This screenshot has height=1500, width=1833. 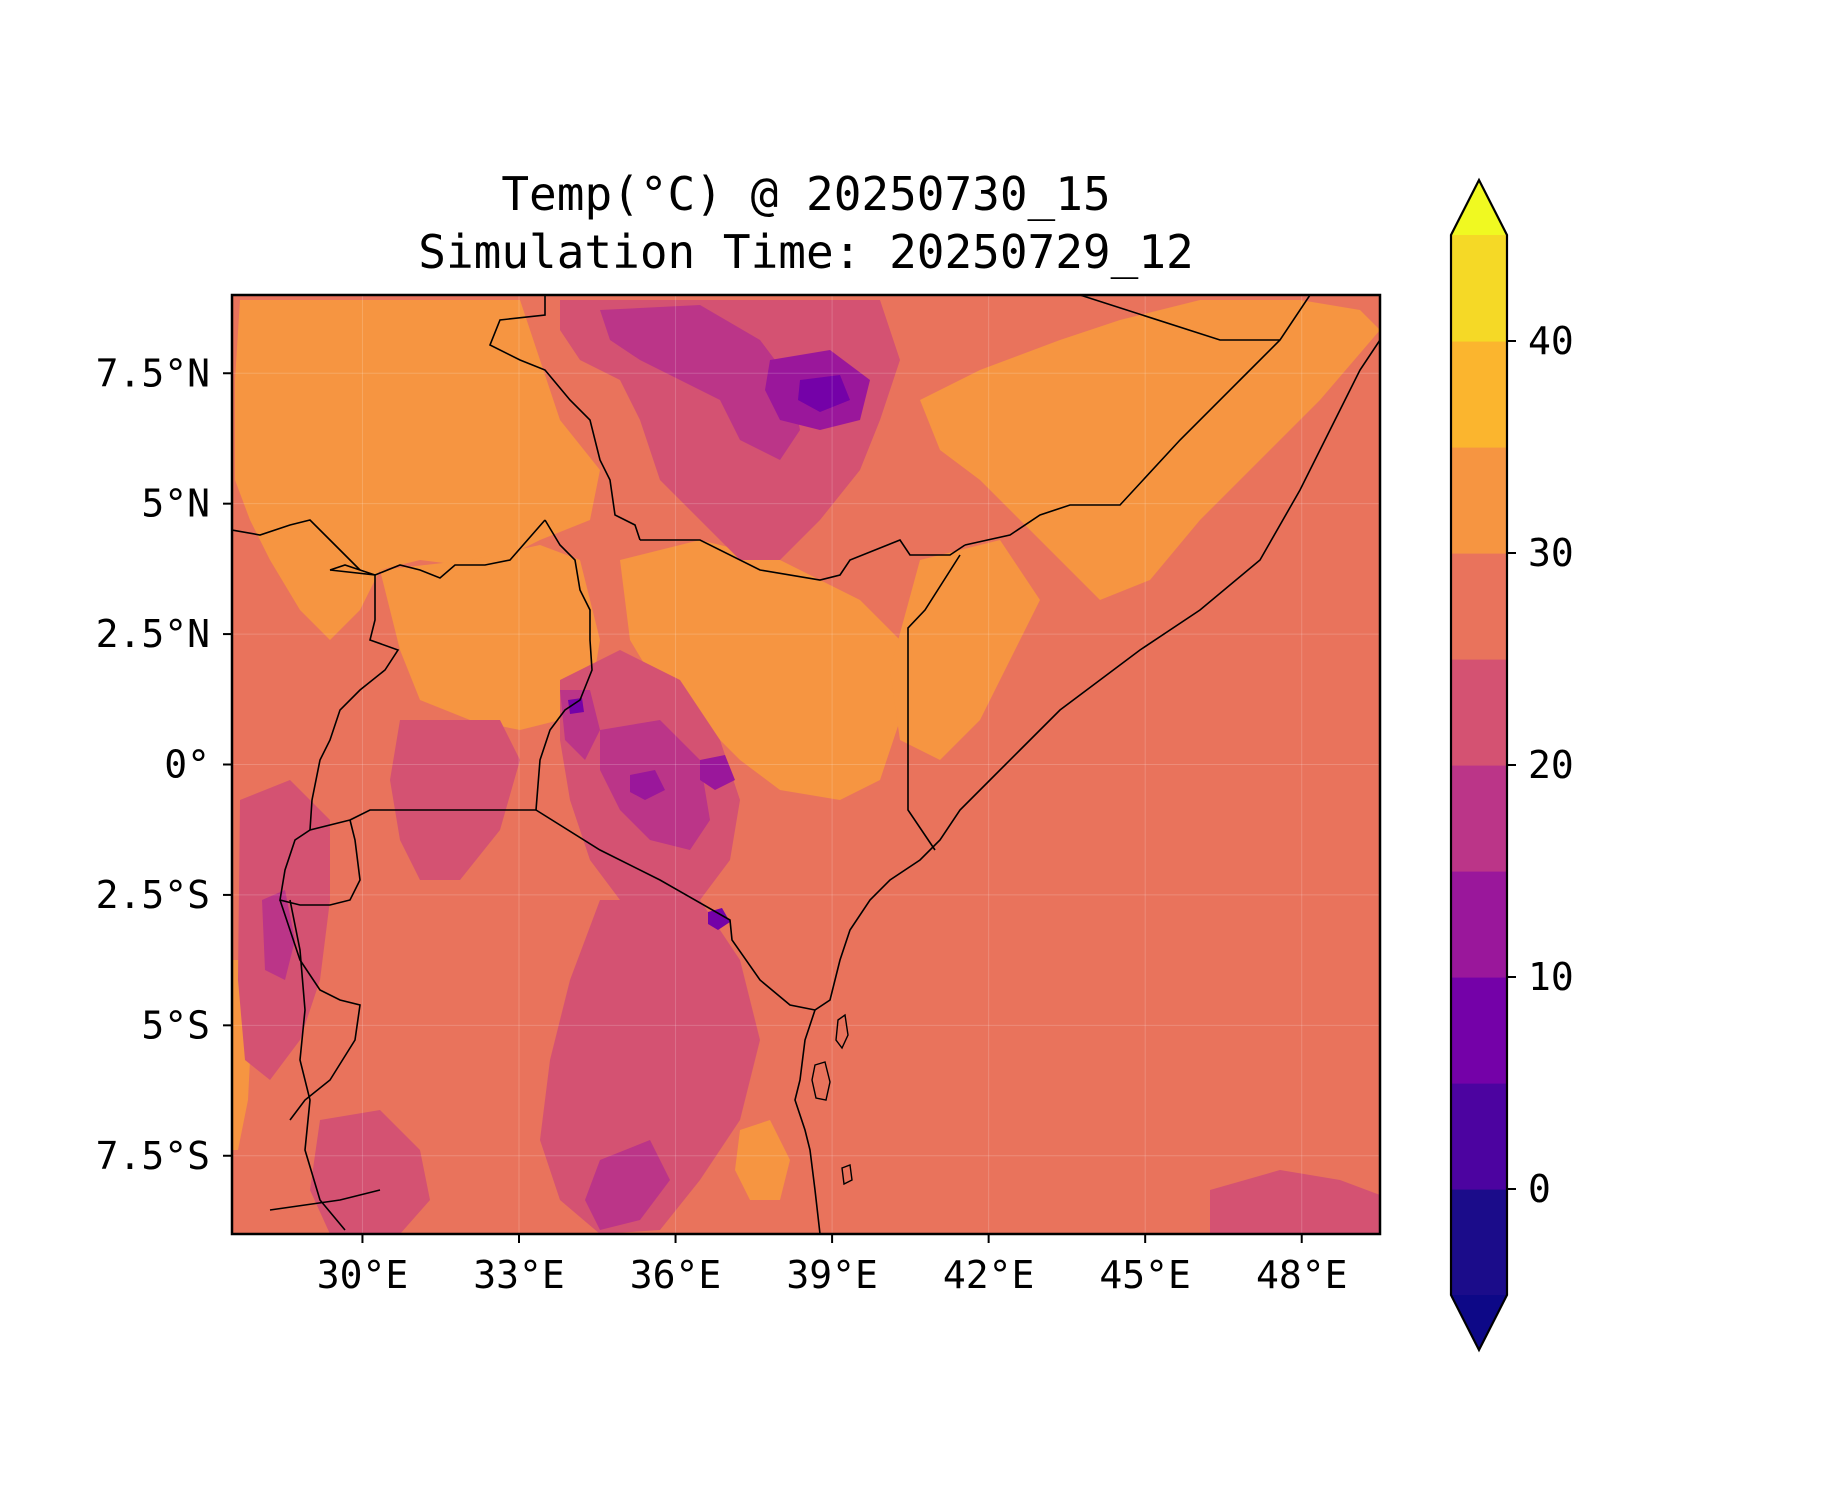 What do you see at coordinates (1479, 207) in the screenshot?
I see `colorbar-extend-max` at bounding box center [1479, 207].